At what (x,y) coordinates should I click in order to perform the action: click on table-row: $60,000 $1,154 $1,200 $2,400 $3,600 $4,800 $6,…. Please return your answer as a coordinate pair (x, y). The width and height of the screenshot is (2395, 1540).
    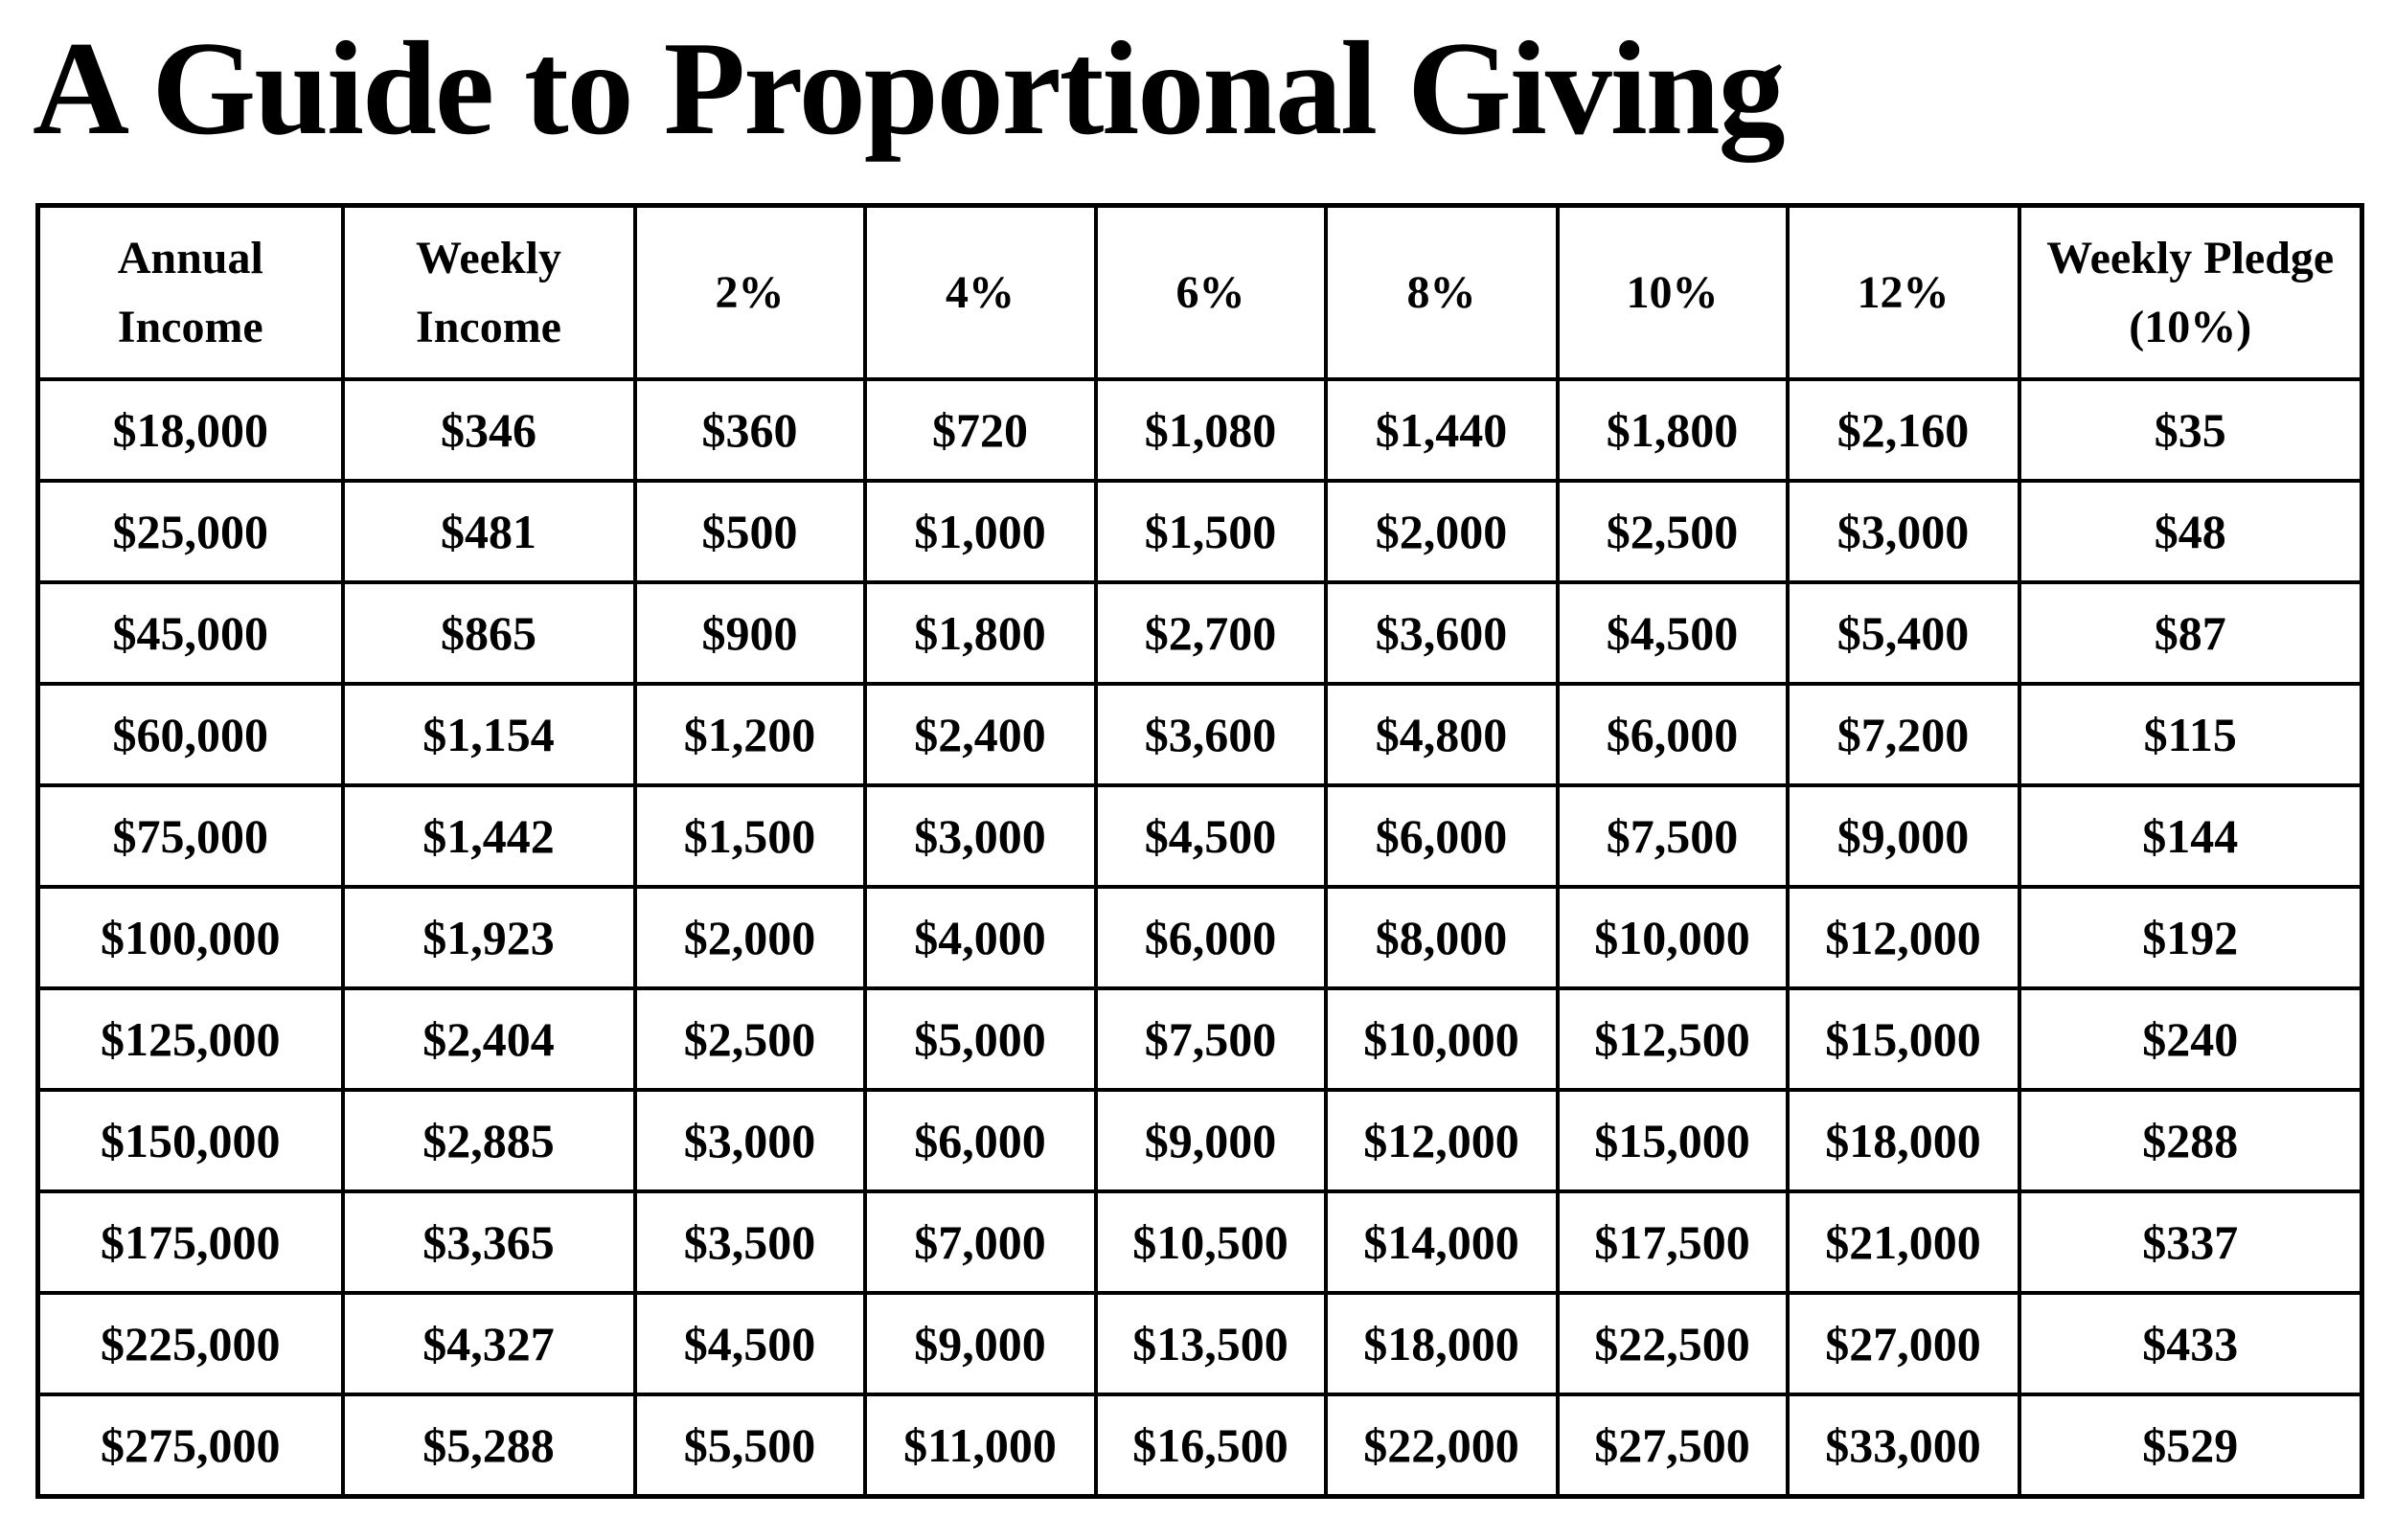
    Looking at the image, I should click on (1200, 734).